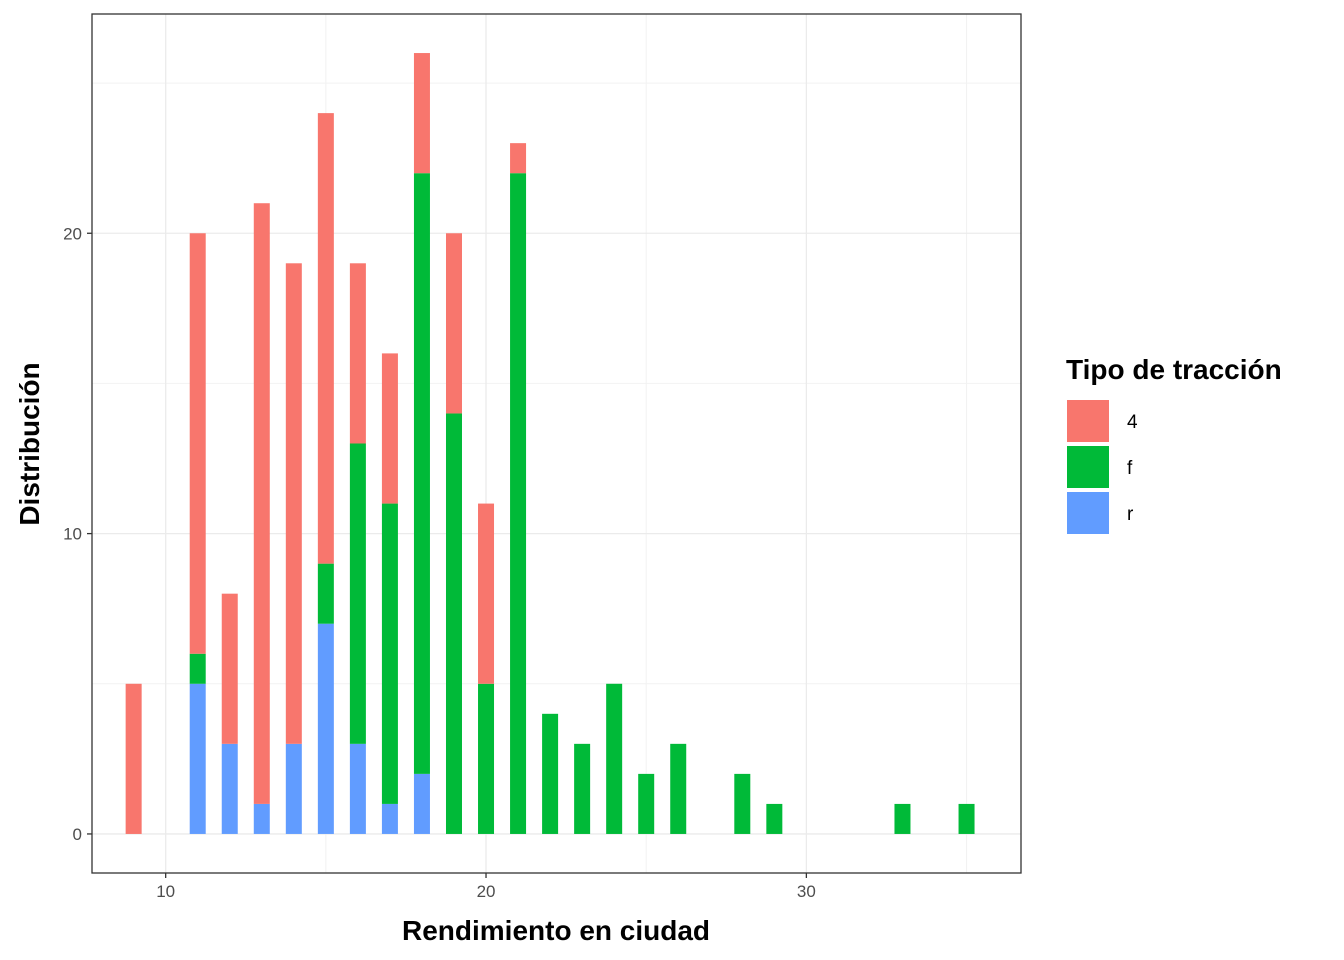 The width and height of the screenshot is (1344, 960). I want to click on legend-key-f, so click(1088, 467).